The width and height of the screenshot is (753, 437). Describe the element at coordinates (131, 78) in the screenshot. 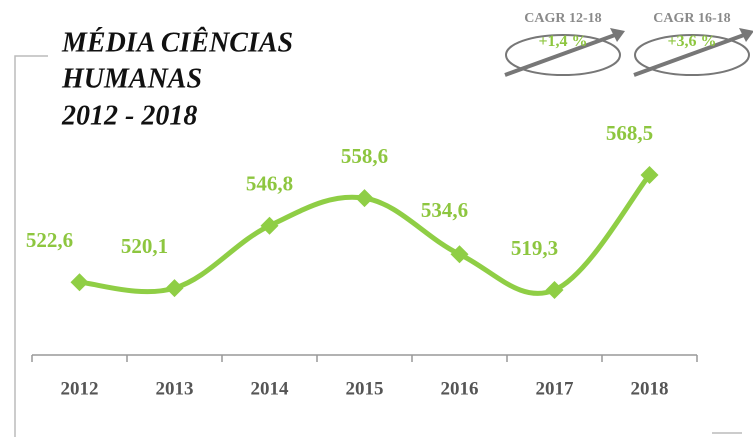

I see `chart-title: HUMANAS` at that location.